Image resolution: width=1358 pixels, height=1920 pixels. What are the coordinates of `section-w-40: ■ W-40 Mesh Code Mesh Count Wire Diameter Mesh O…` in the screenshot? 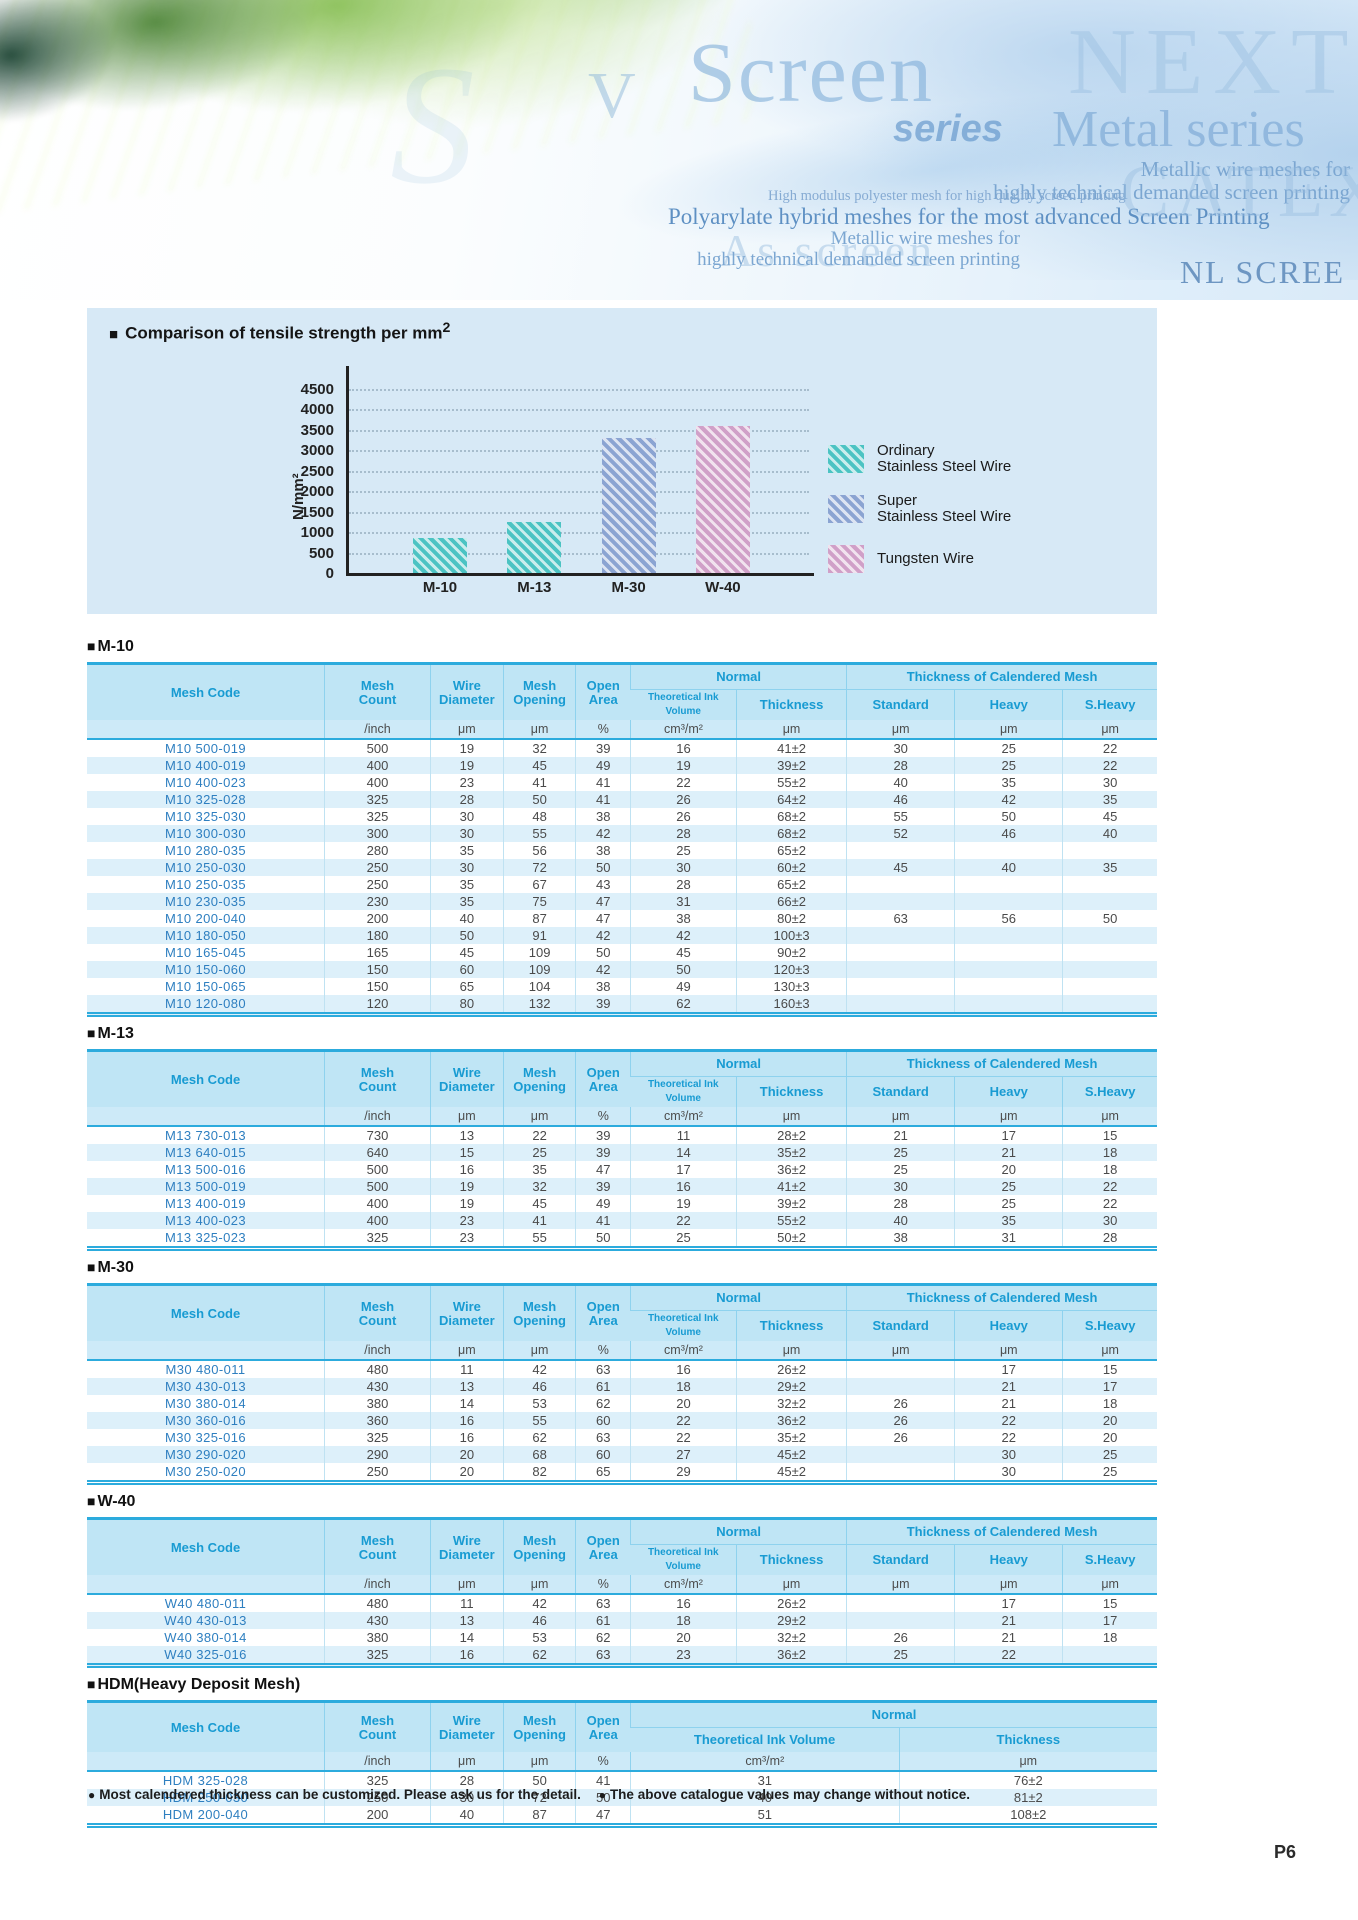 It's located at (622, 1580).